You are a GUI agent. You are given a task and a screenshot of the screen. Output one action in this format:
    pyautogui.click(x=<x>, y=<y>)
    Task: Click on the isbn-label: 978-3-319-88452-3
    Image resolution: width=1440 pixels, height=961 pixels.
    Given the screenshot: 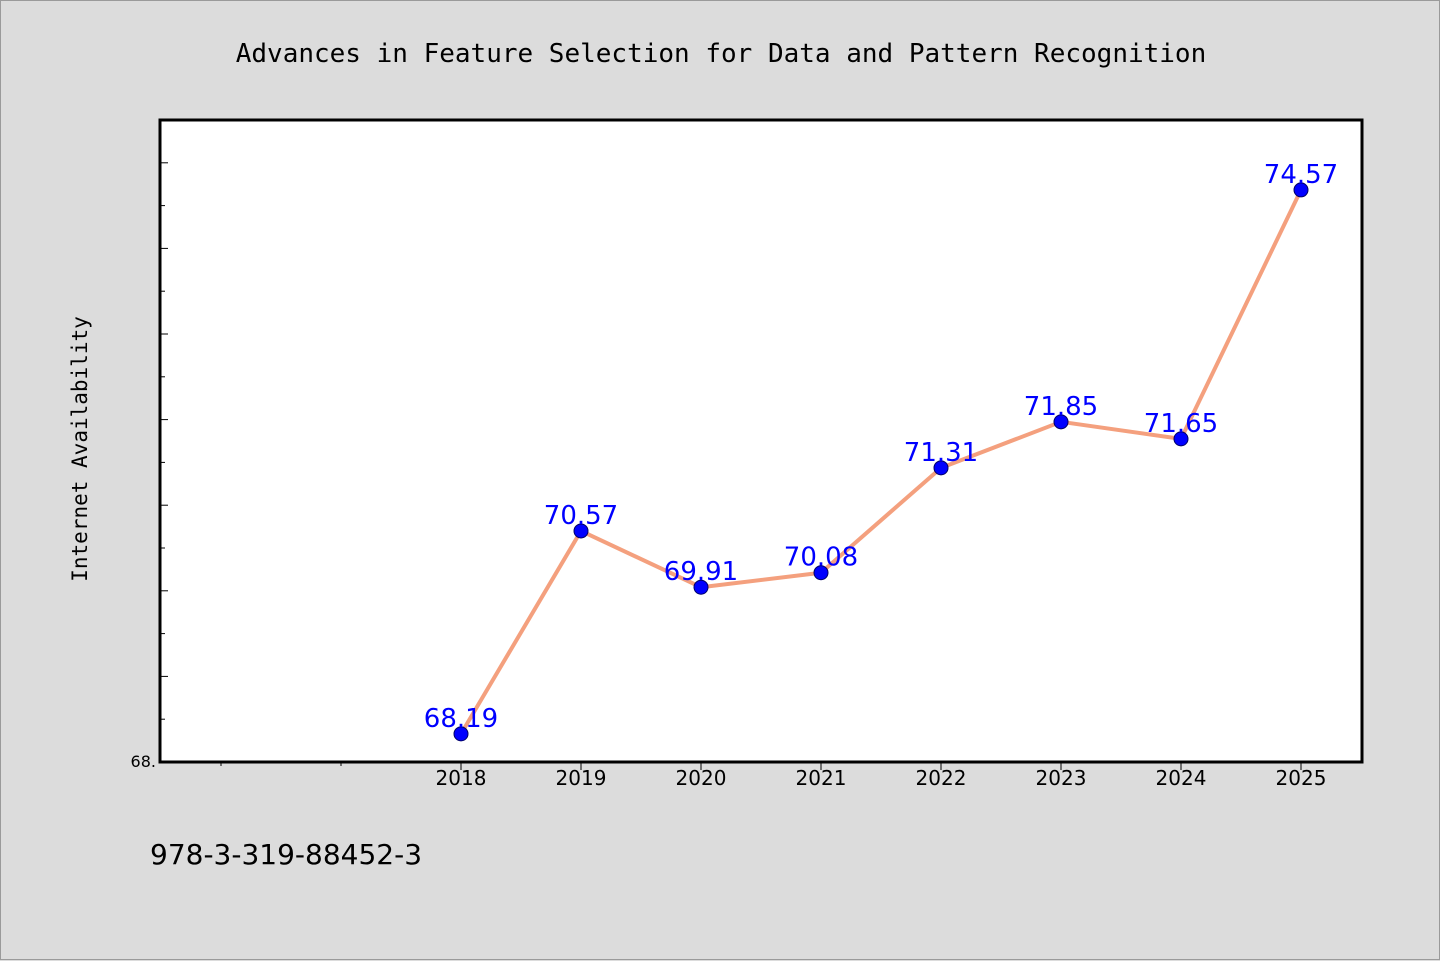 What is the action you would take?
    pyautogui.click(x=286, y=854)
    